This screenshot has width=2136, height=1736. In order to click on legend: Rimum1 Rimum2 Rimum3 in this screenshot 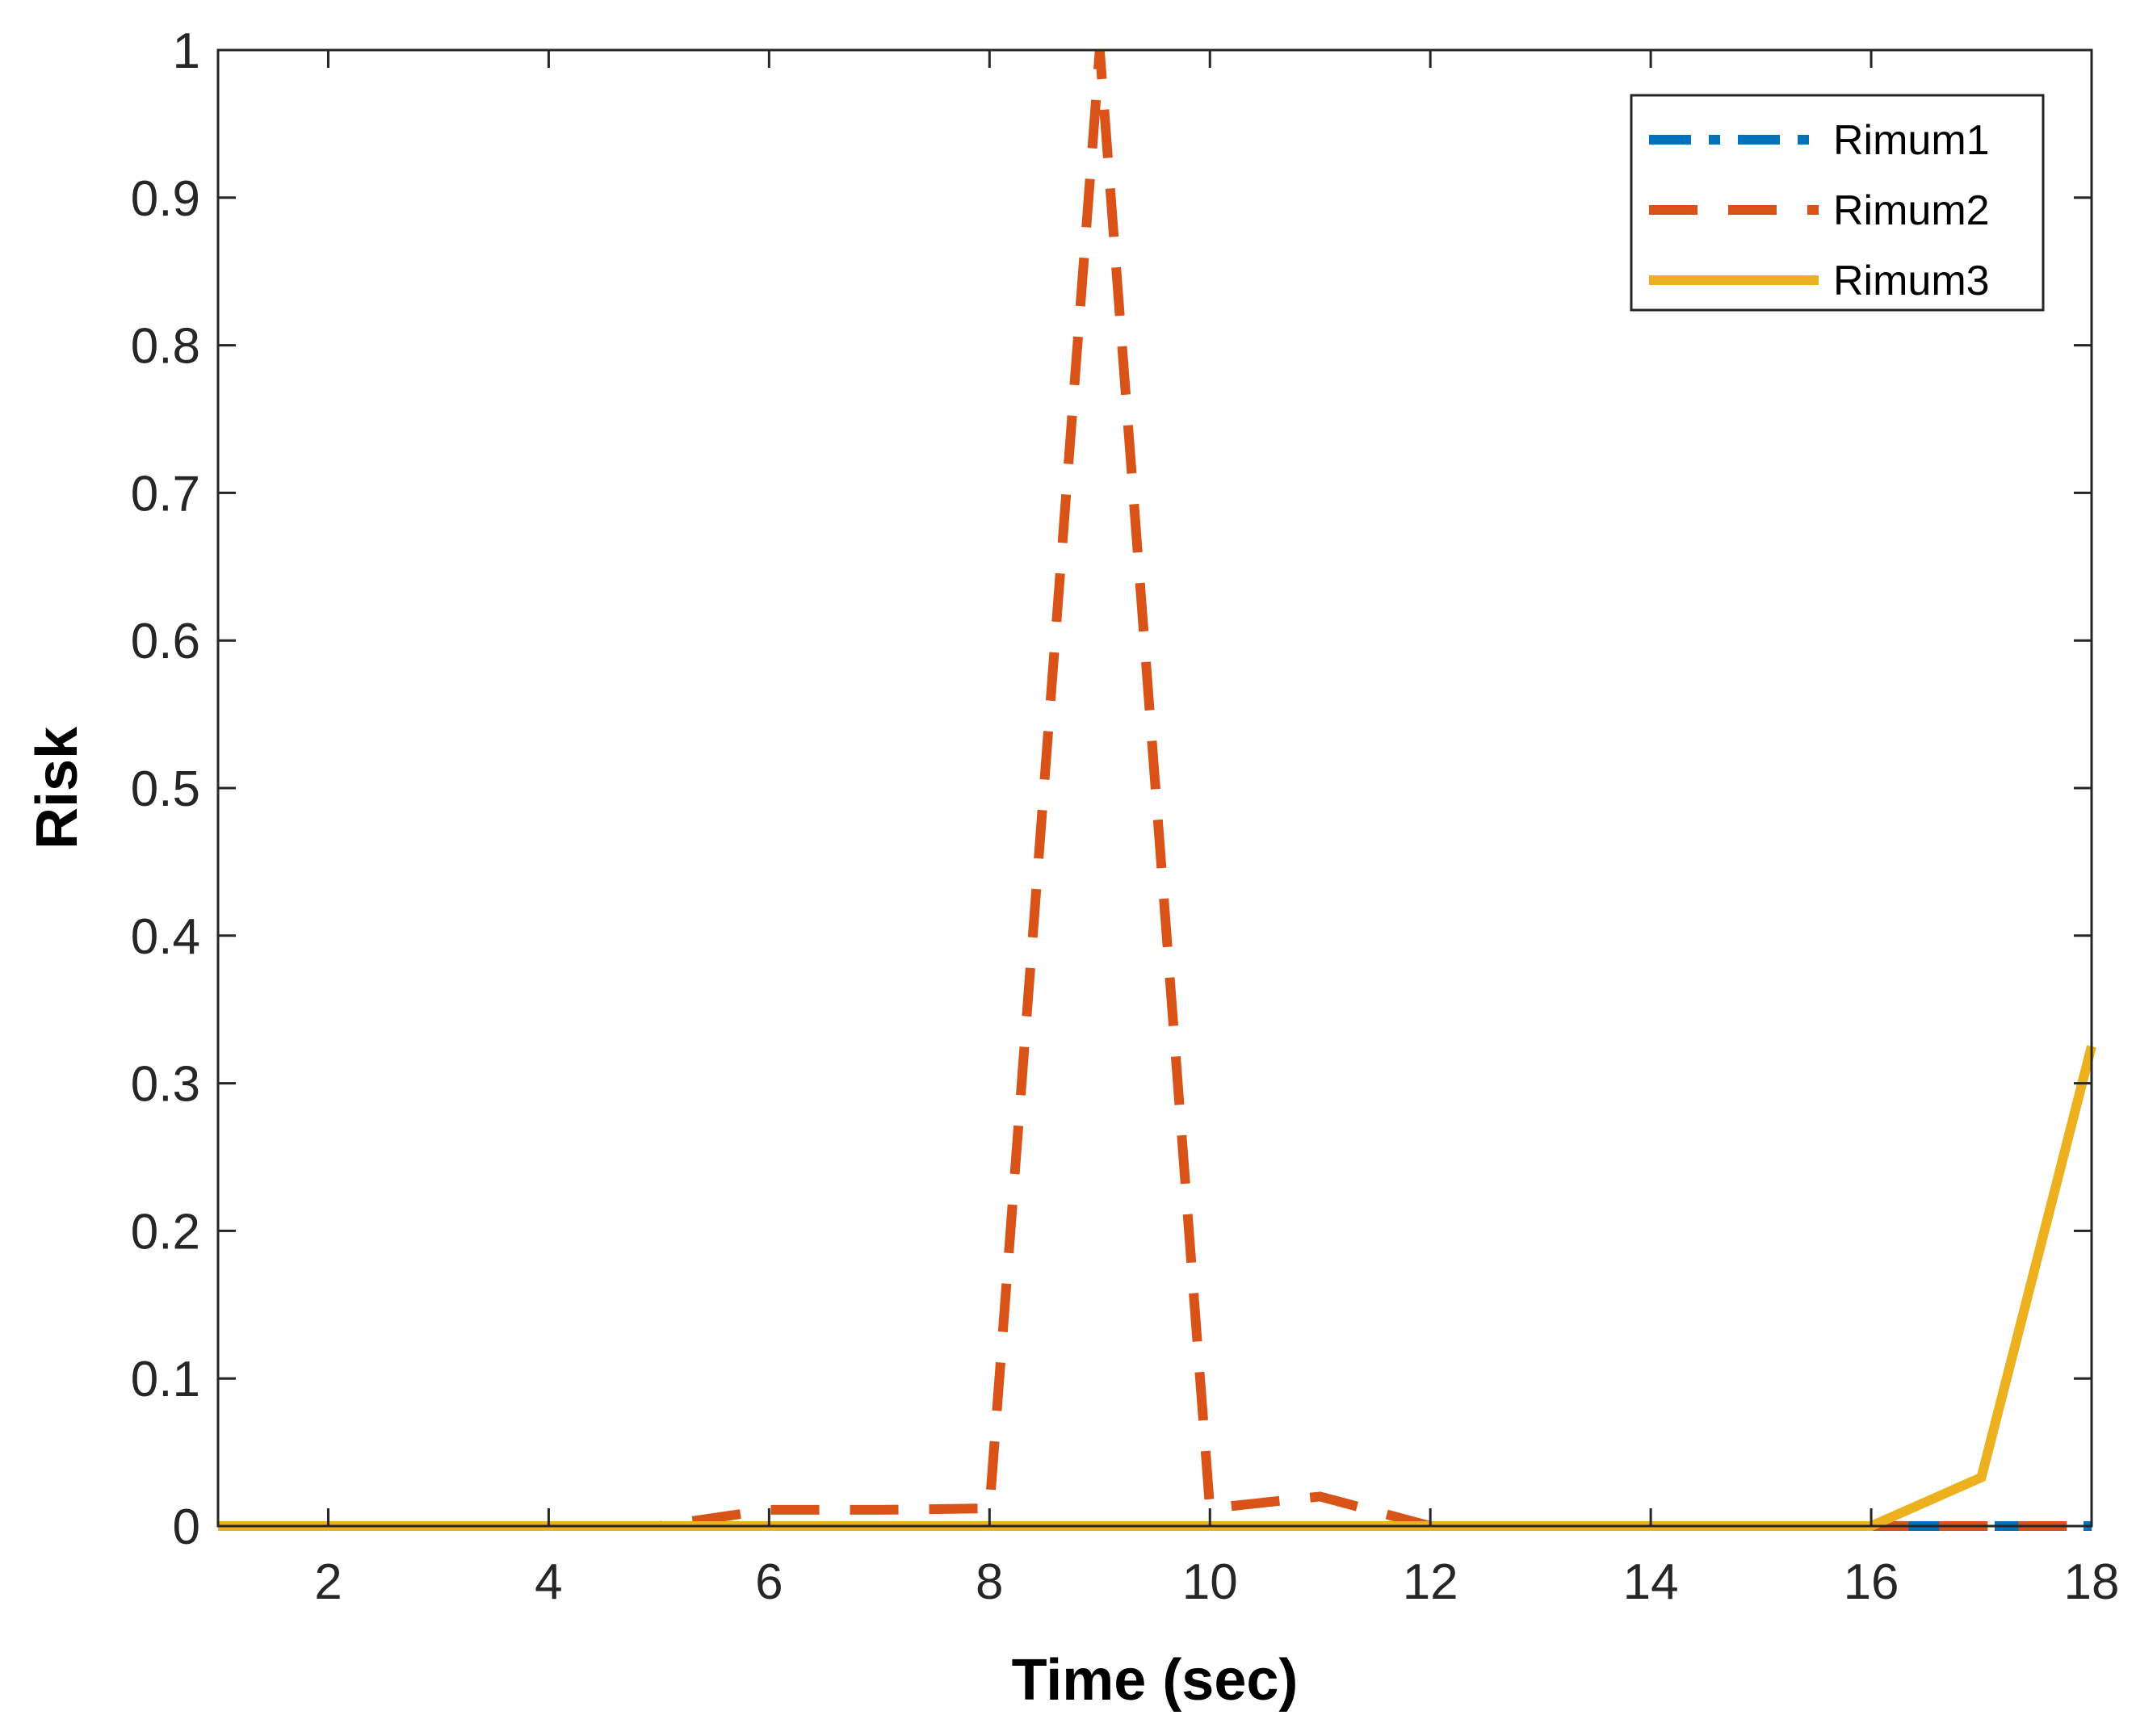, I will do `click(1837, 203)`.